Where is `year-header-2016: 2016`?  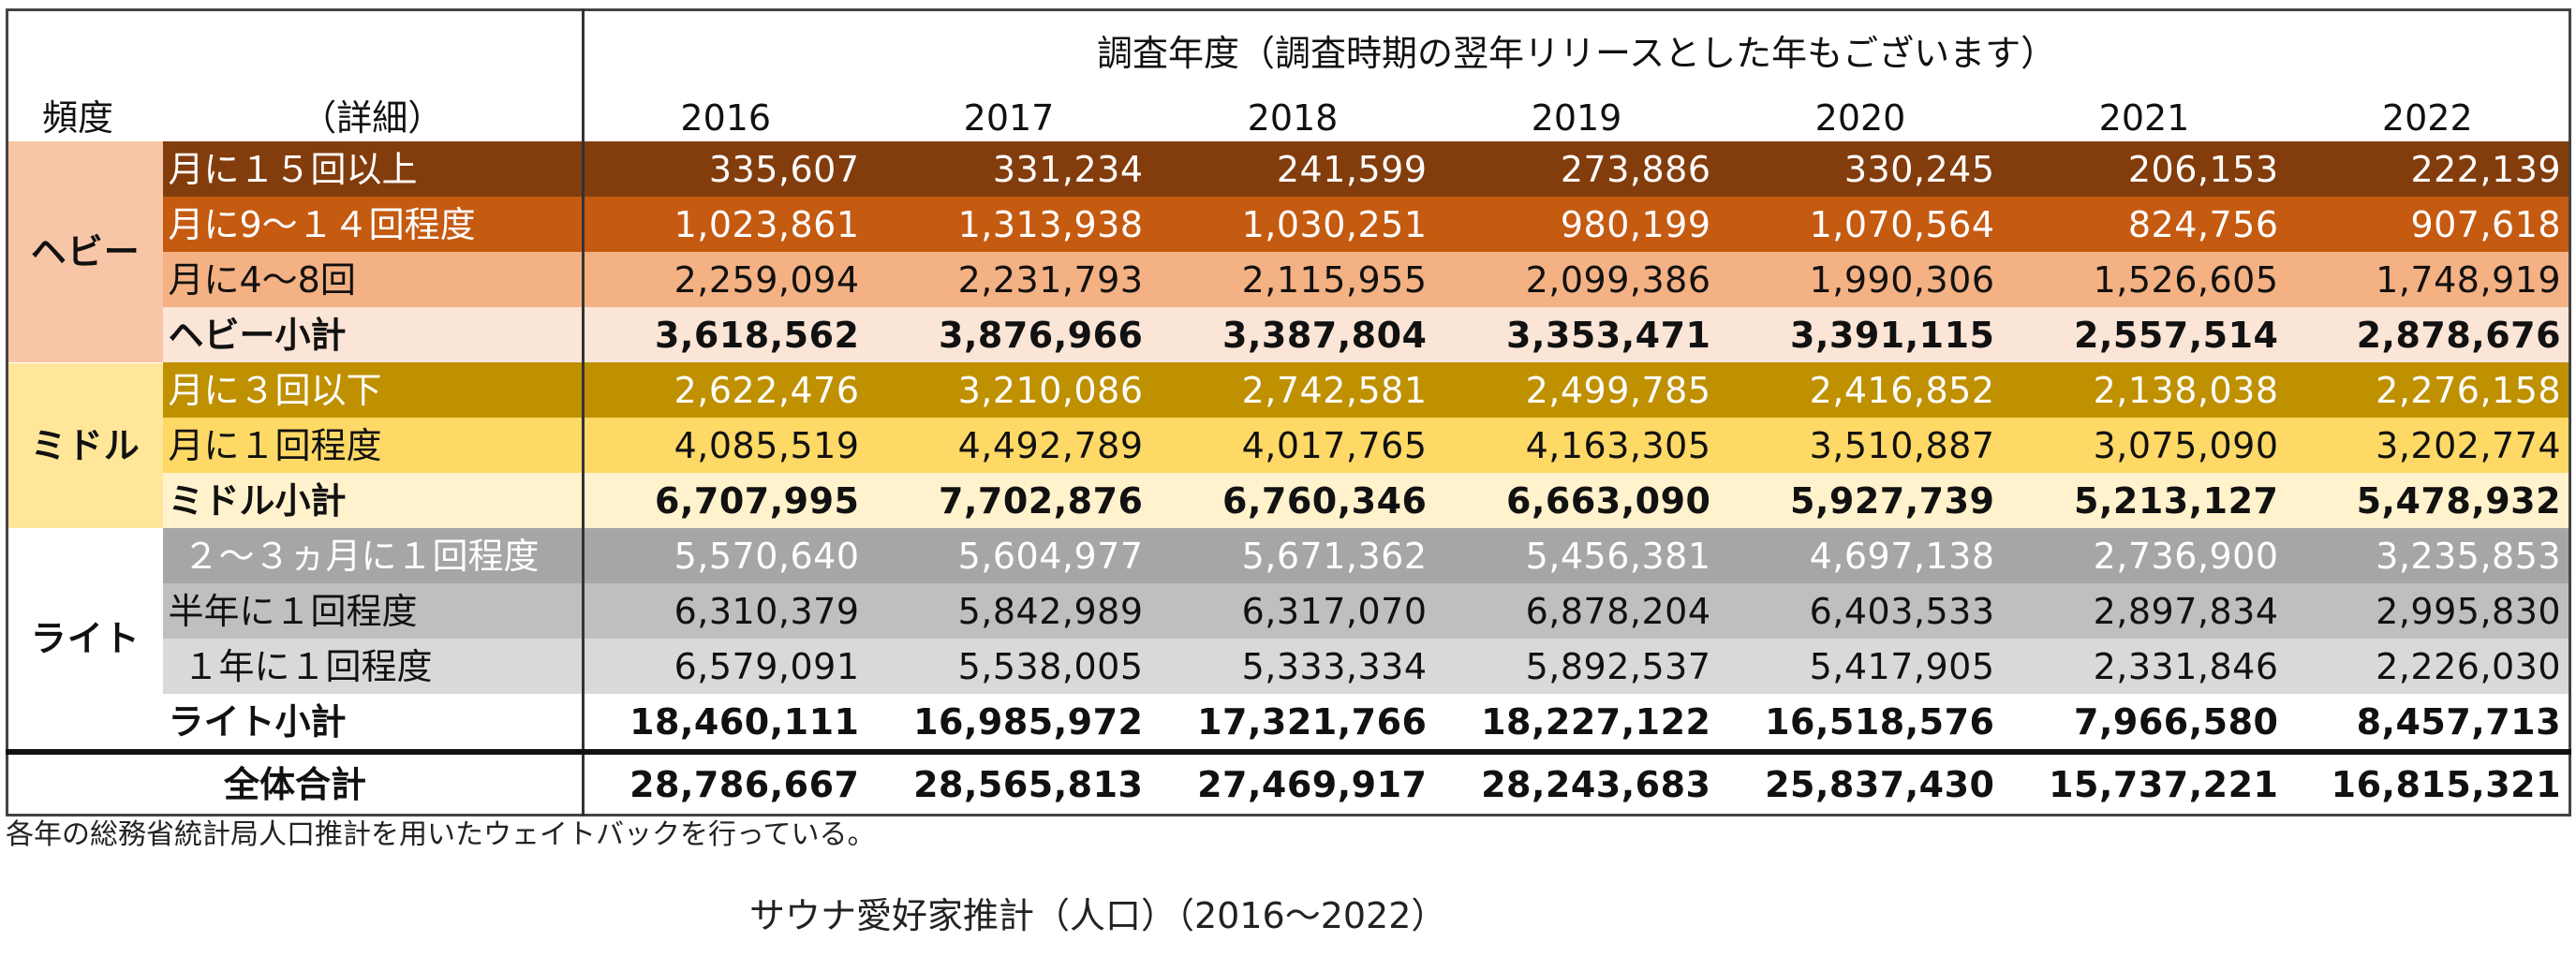
year-header-2016: 2016 is located at coordinates (724, 110).